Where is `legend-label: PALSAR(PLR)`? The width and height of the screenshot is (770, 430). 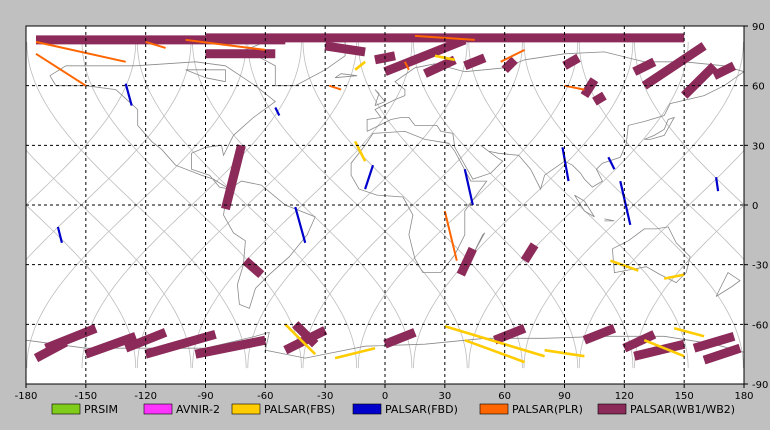 legend-label: PALSAR(PLR) is located at coordinates (547, 409).